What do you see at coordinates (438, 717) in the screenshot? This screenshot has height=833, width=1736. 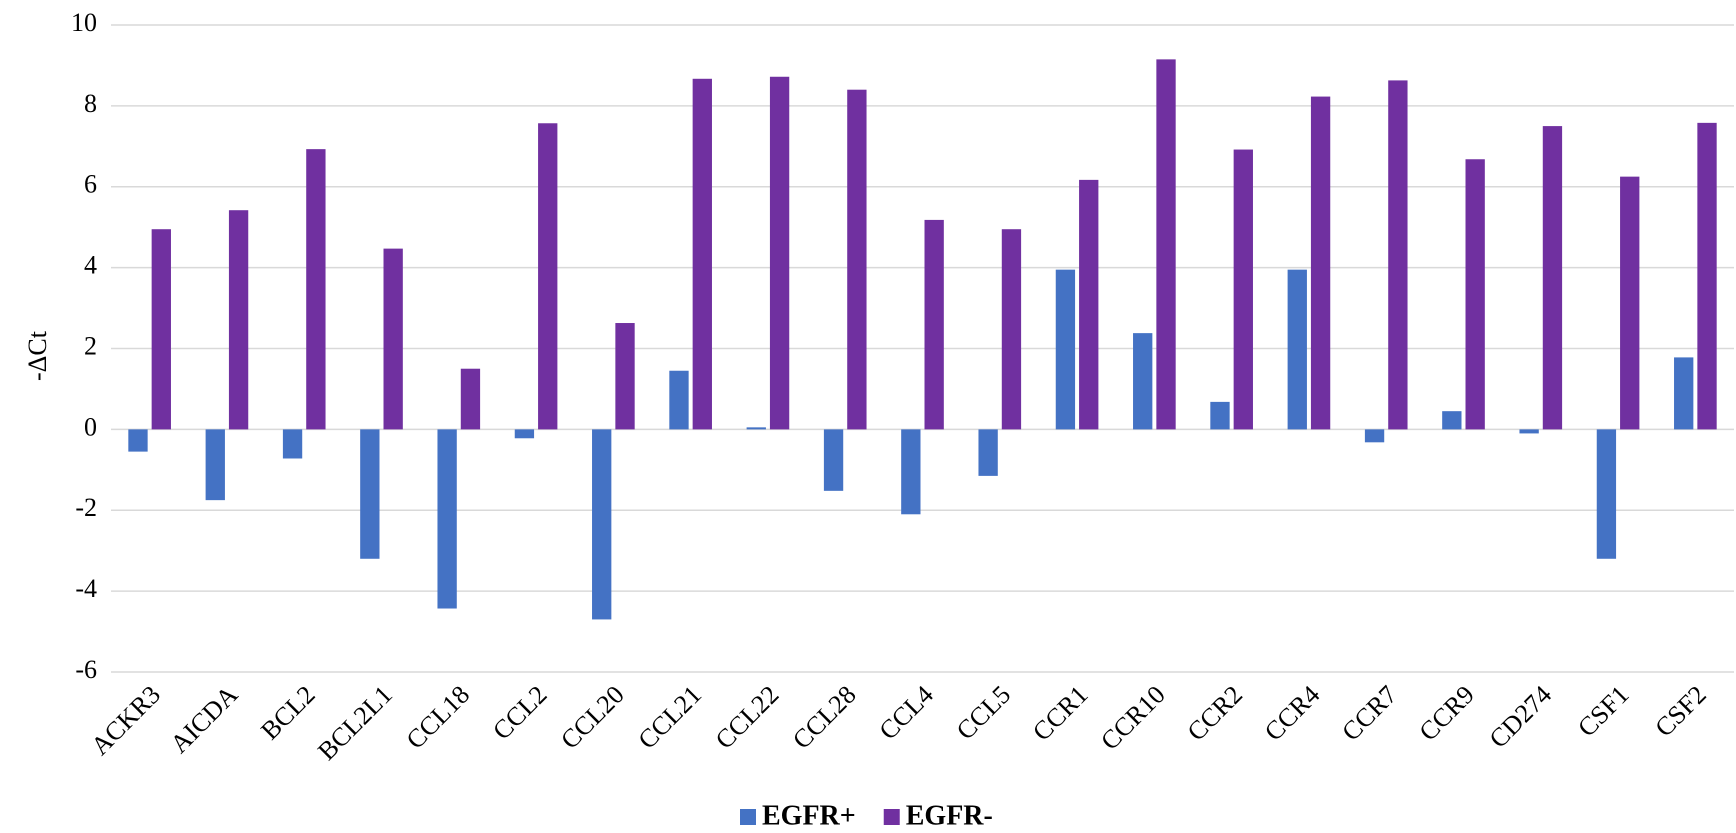 I see `x-tick-label: CCL18` at bounding box center [438, 717].